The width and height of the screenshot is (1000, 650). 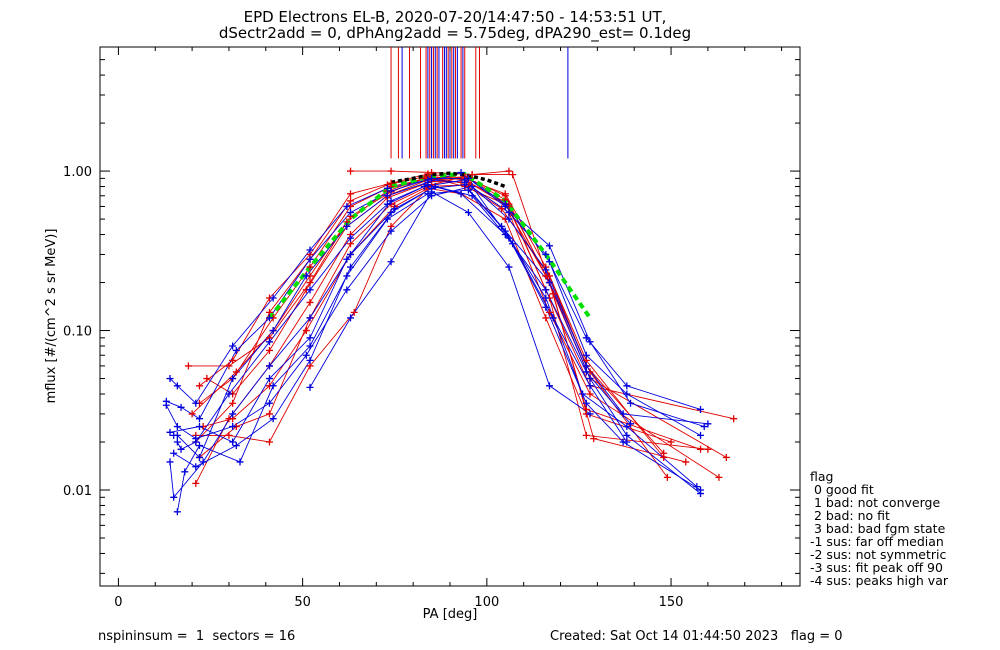 What do you see at coordinates (77, 491) in the screenshot?
I see `y-tick-label: 0.01` at bounding box center [77, 491].